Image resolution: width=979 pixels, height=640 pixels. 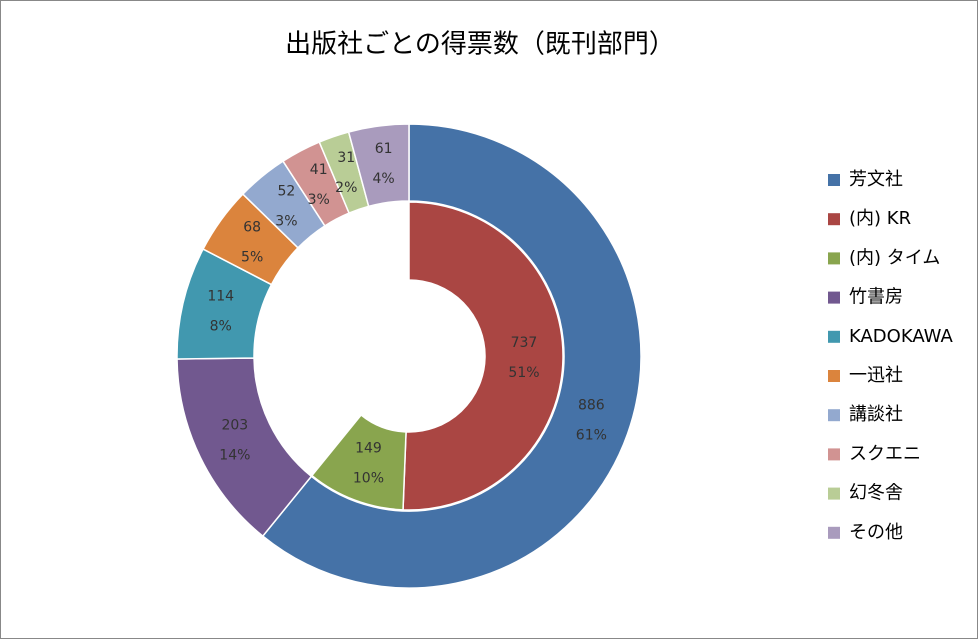 I want to click on percent-label: 5%, so click(x=252, y=258).